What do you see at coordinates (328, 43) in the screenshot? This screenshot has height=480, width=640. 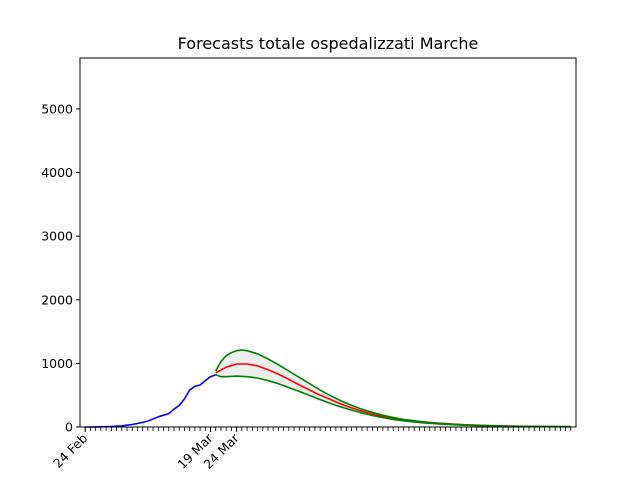 I see `chart-title: Forecasts totale ospedalizzati Marche` at bounding box center [328, 43].